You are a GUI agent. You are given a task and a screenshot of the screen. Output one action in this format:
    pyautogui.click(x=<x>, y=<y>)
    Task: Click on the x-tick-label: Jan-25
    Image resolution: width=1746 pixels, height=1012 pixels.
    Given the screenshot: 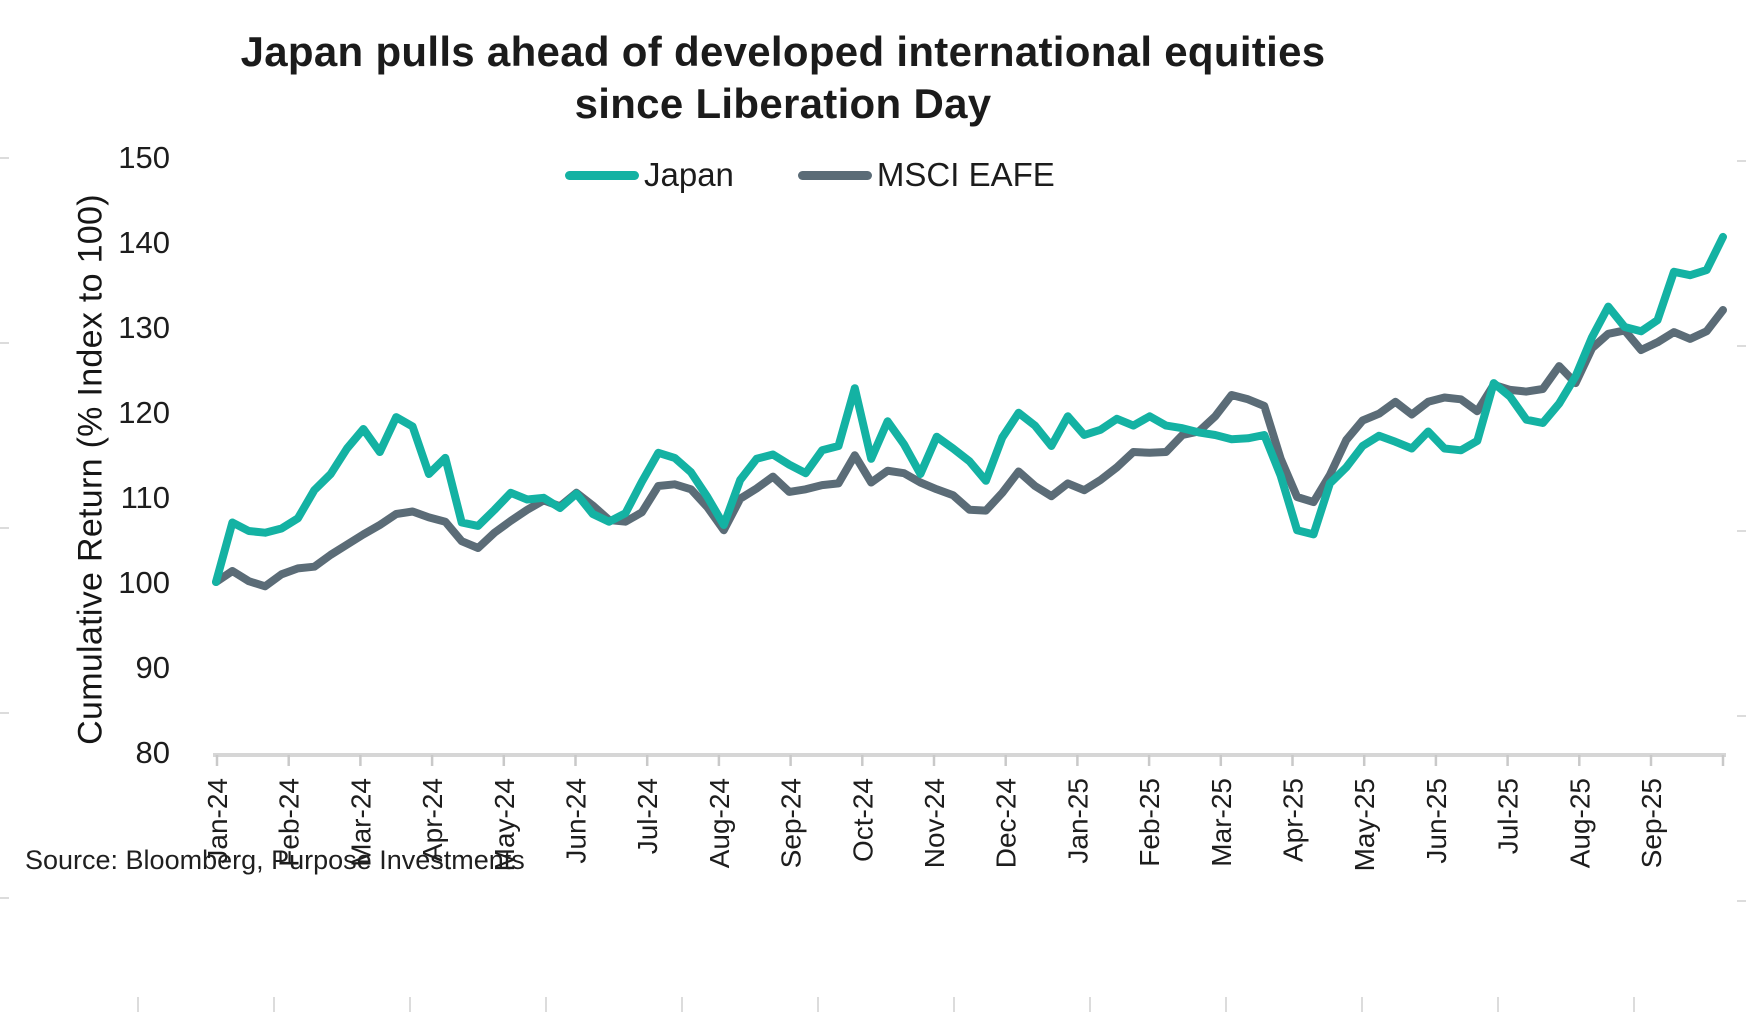 What is the action you would take?
    pyautogui.click(x=1077, y=821)
    